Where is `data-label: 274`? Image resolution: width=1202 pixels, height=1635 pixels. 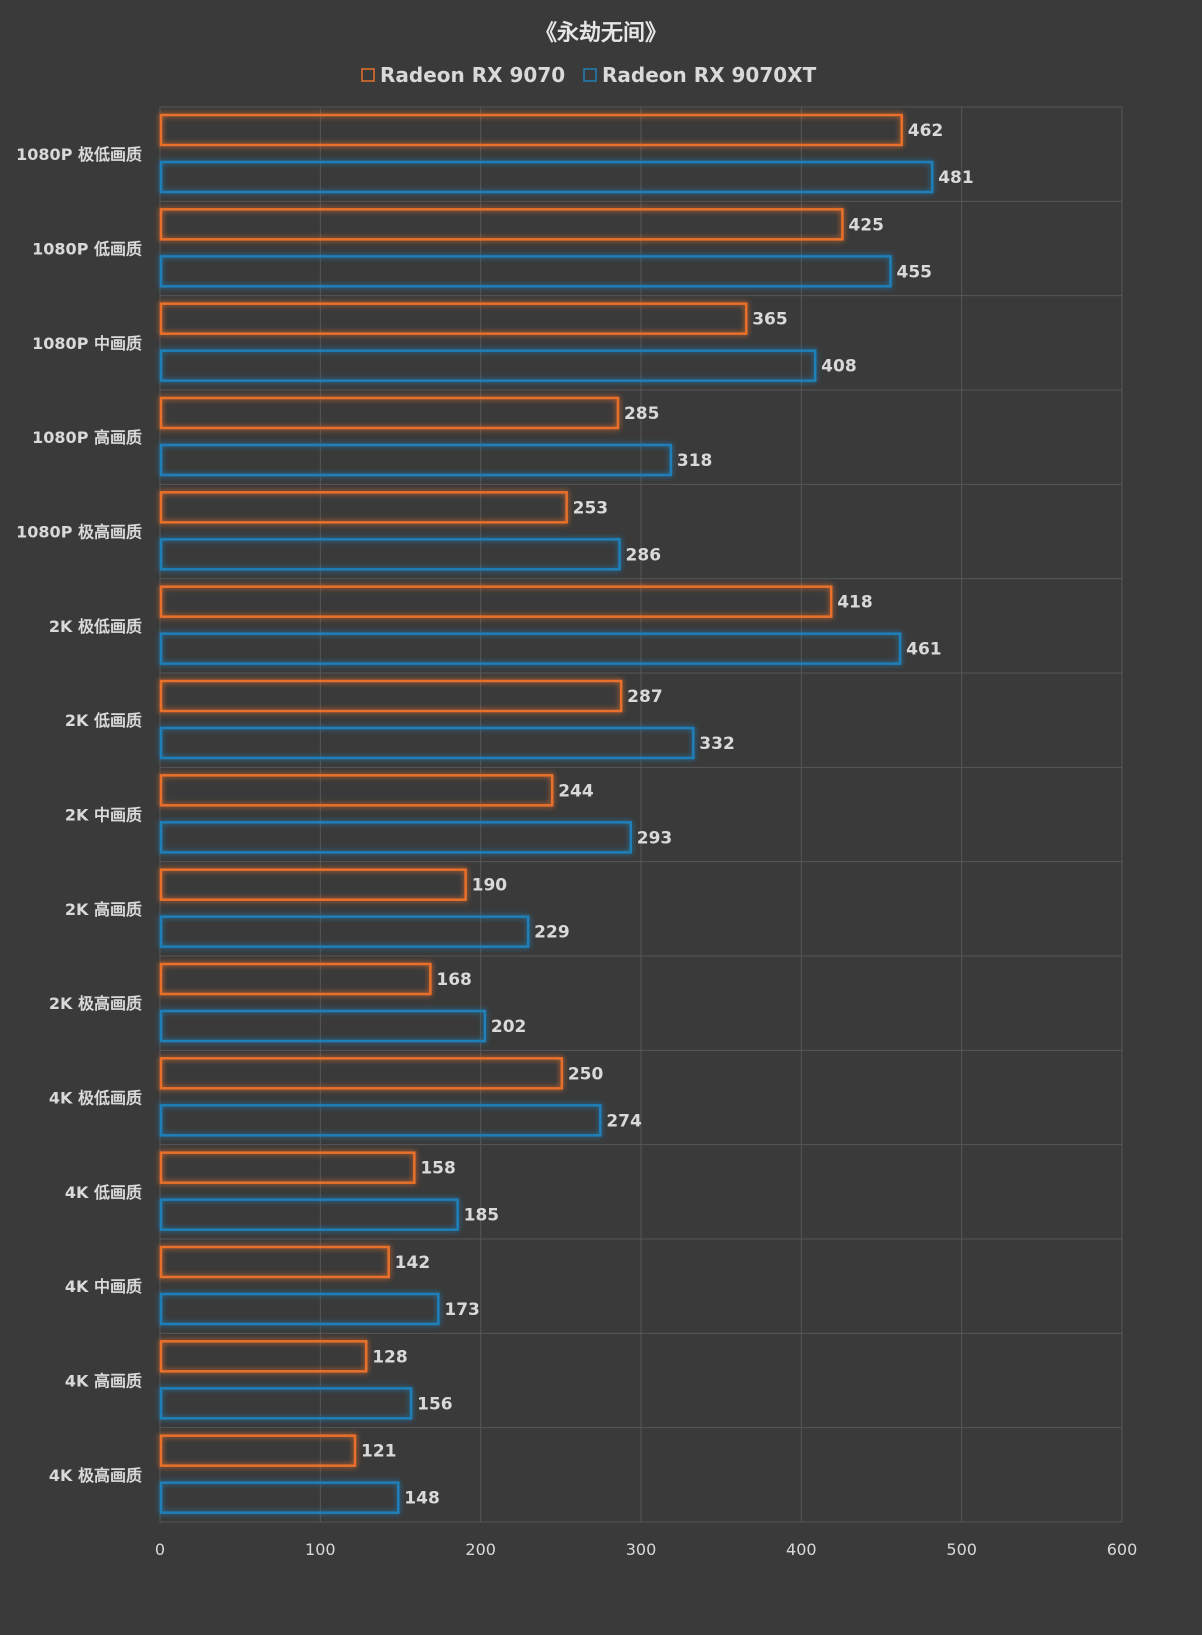
data-label: 274 is located at coordinates (624, 1121).